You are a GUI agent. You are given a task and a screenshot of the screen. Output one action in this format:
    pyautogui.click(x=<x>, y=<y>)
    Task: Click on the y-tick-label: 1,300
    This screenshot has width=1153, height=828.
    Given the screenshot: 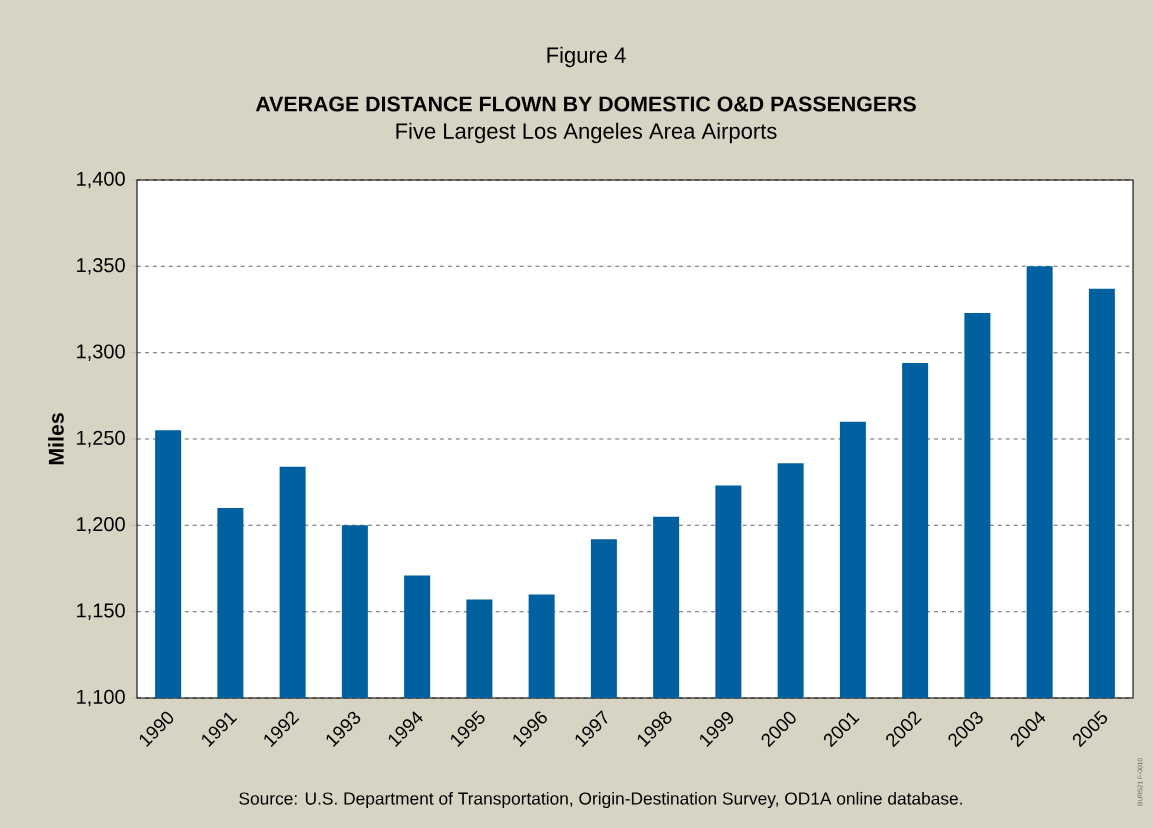 What is the action you would take?
    pyautogui.click(x=101, y=352)
    